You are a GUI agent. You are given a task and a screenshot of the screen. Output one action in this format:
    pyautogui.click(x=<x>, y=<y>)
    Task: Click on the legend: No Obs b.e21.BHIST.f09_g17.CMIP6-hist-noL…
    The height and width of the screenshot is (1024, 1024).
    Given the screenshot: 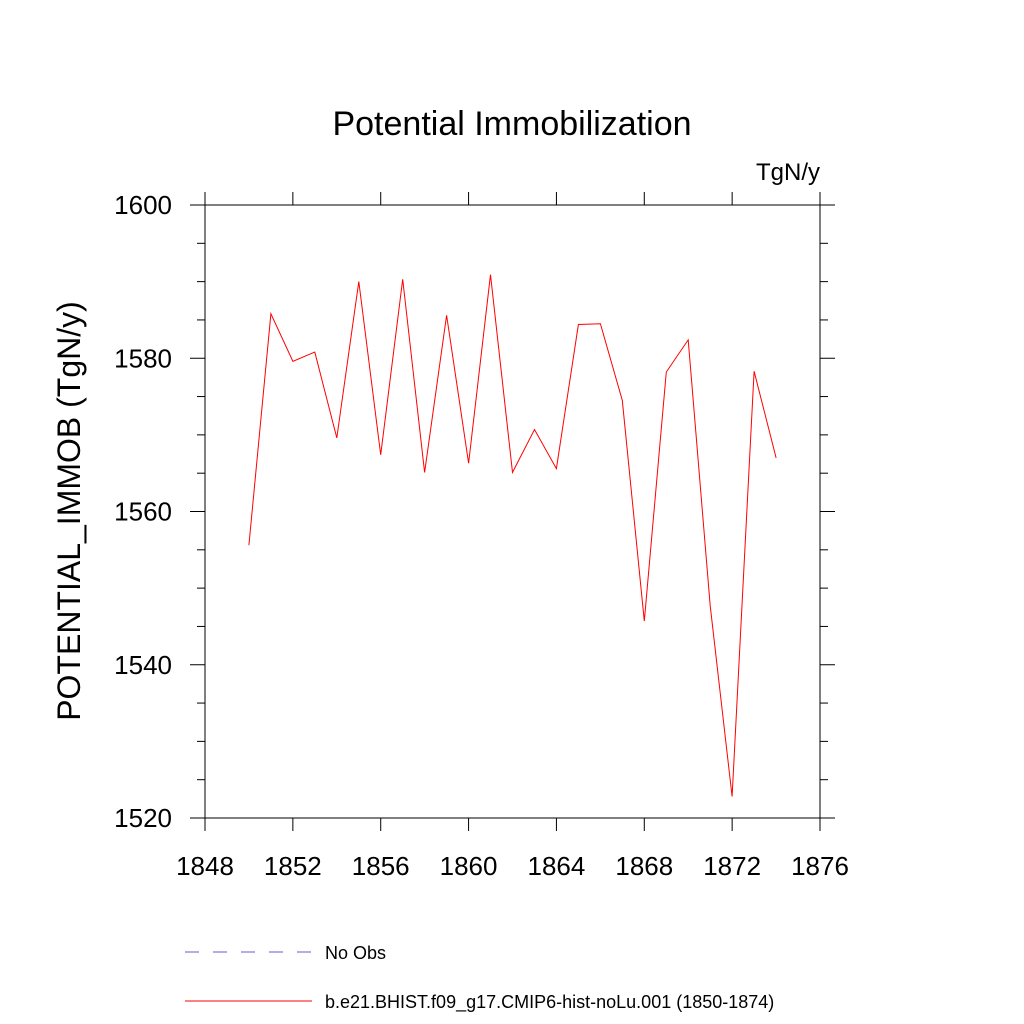 What is the action you would take?
    pyautogui.click(x=479, y=978)
    